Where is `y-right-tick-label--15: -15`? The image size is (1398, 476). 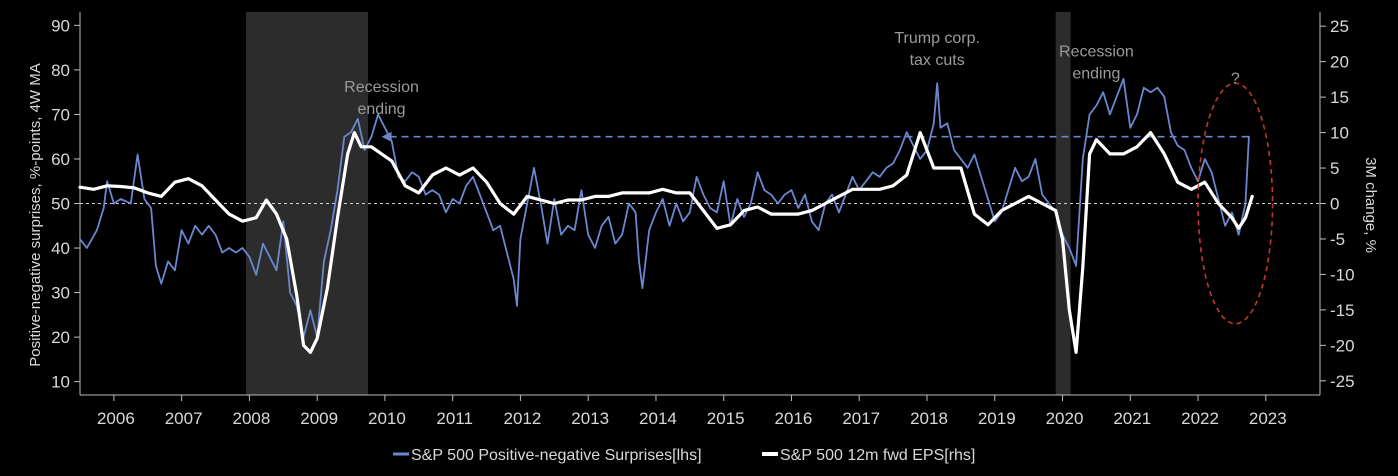 y-right-tick-label--15: -15 is located at coordinates (1342, 310).